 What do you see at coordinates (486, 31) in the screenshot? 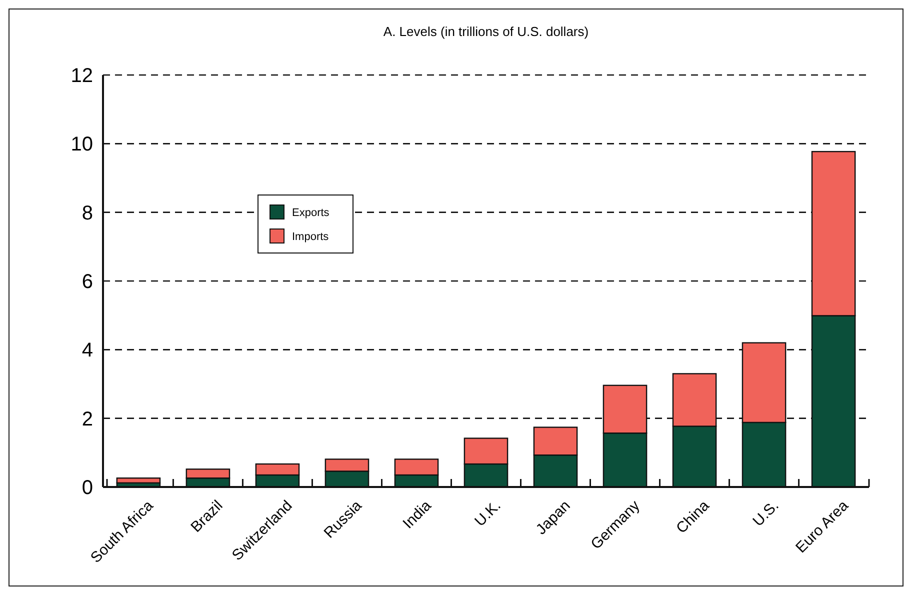
I see `chart-title: A. Levels (in trillions of U.S. dollars)` at bounding box center [486, 31].